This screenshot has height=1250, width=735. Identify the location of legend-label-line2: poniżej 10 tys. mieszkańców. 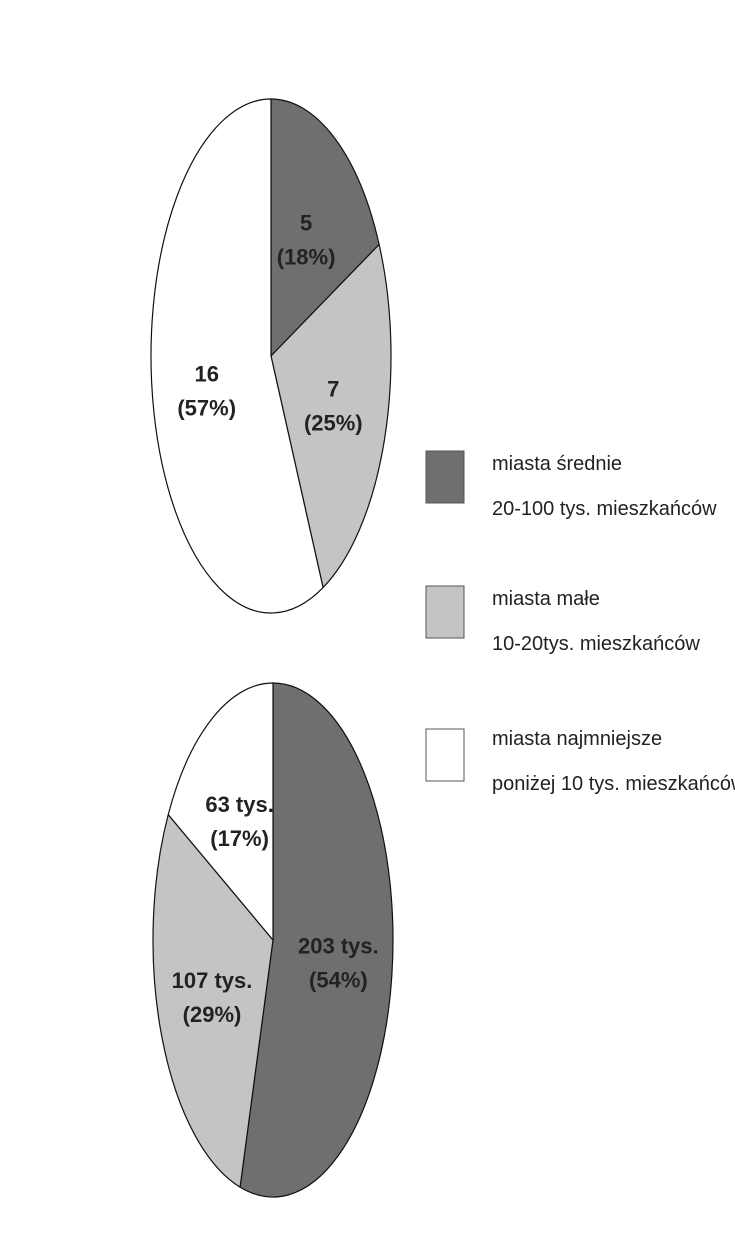
(613, 784).